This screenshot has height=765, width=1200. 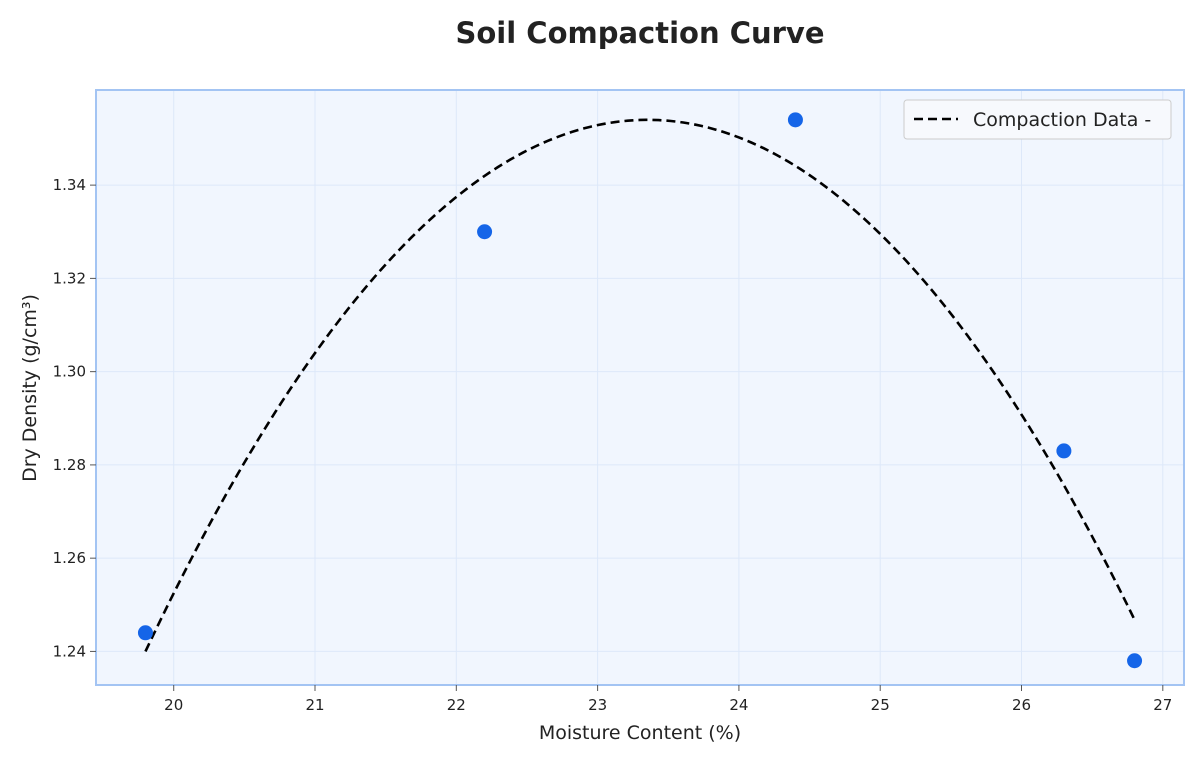 What do you see at coordinates (1021, 705) in the screenshot?
I see `x-tick-label: 26` at bounding box center [1021, 705].